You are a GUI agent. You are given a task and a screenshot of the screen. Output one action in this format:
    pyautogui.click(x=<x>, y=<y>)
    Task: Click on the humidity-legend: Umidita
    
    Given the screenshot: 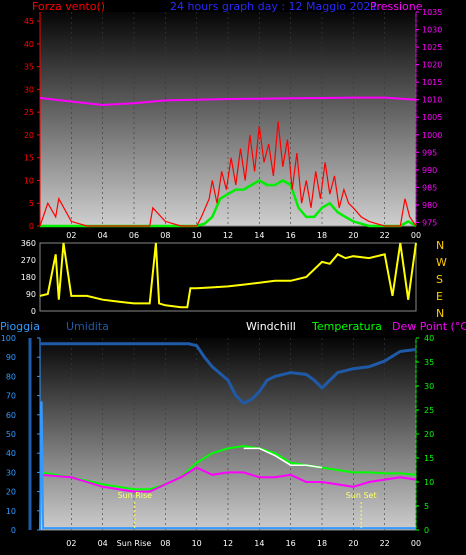 What is the action you would take?
    pyautogui.click(x=87, y=326)
    